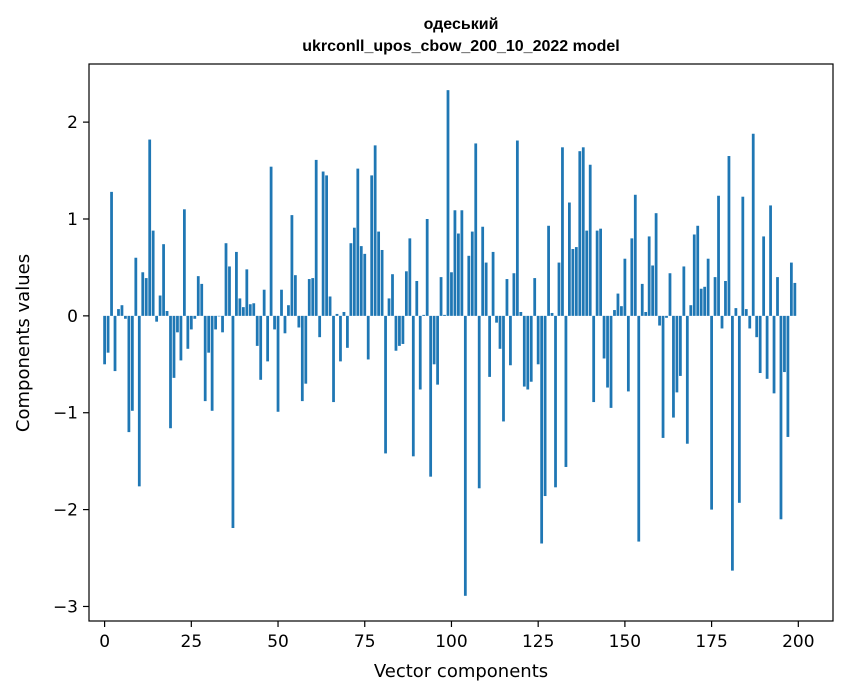 The height and width of the screenshot is (696, 847). What do you see at coordinates (72, 220) in the screenshot?
I see `y-tick-label: 1` at bounding box center [72, 220].